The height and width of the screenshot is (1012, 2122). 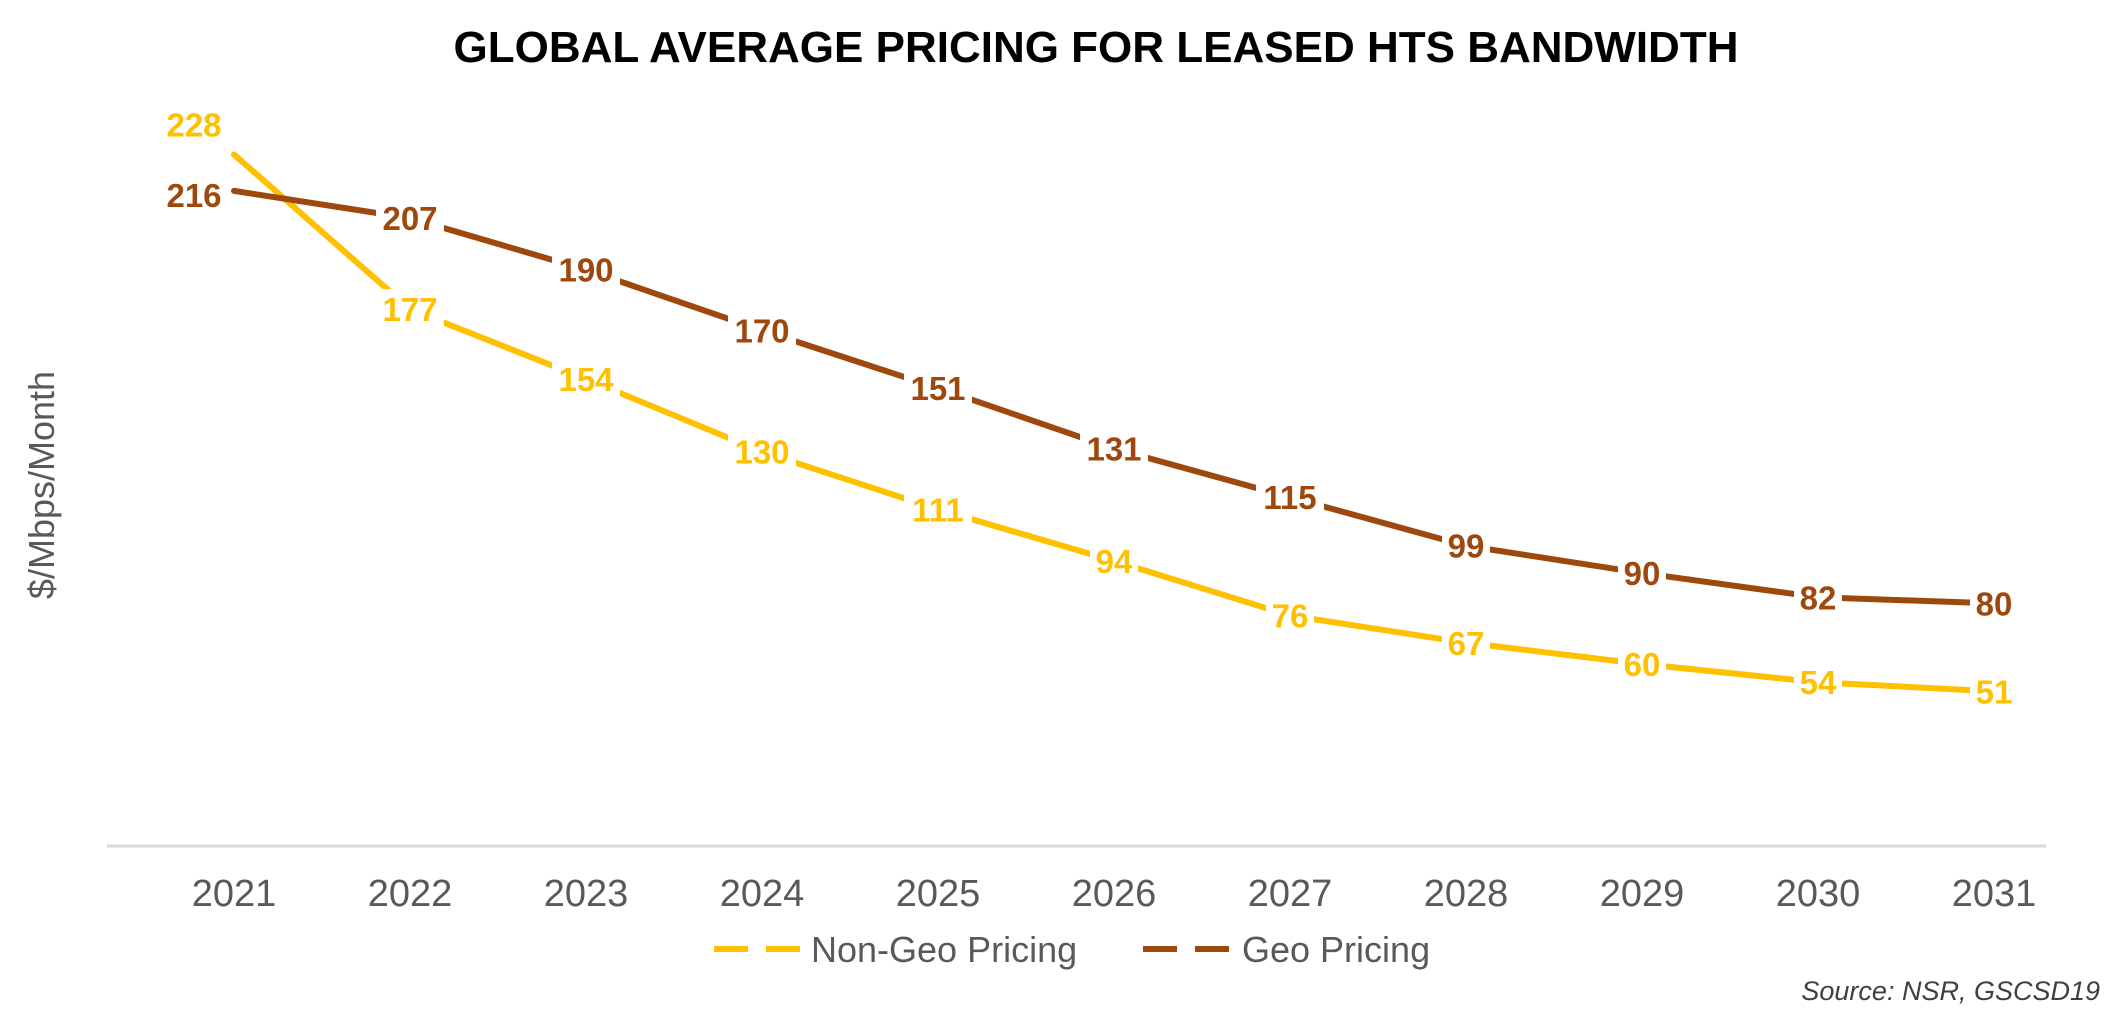 I want to click on x-tick-label: 2031, so click(x=1994, y=894).